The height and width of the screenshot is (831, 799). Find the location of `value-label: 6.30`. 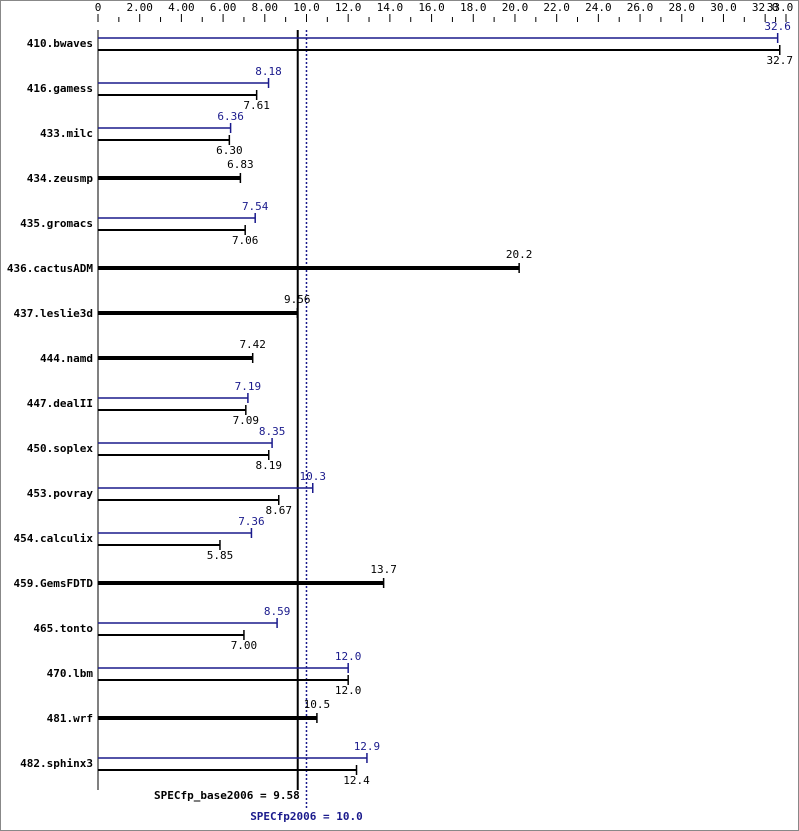

value-label: 6.30 is located at coordinates (229, 150).